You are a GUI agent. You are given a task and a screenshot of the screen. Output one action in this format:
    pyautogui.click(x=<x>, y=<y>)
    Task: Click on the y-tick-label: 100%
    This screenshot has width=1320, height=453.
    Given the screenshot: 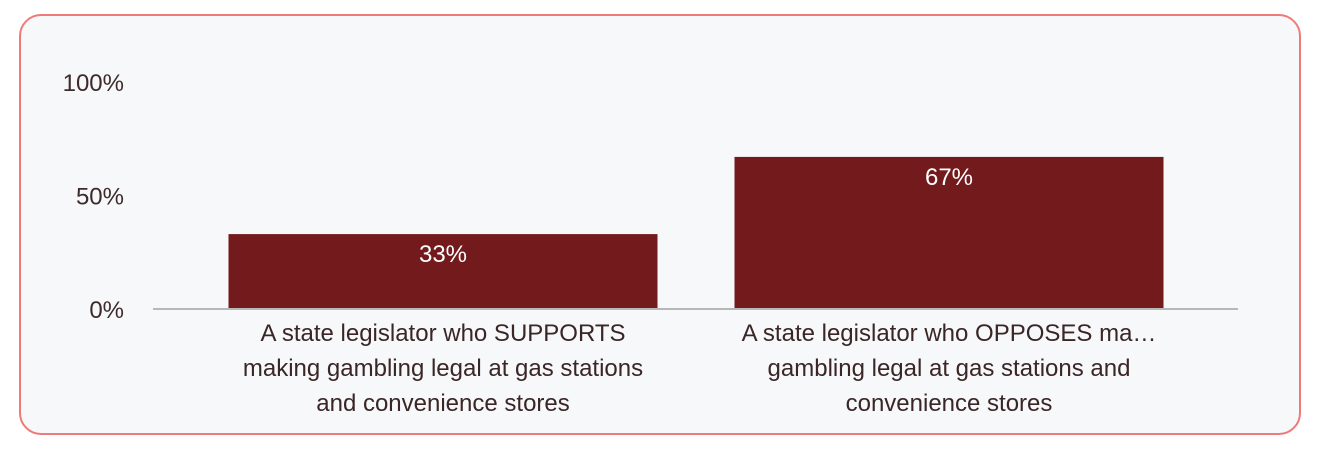 What is the action you would take?
    pyautogui.click(x=93, y=83)
    